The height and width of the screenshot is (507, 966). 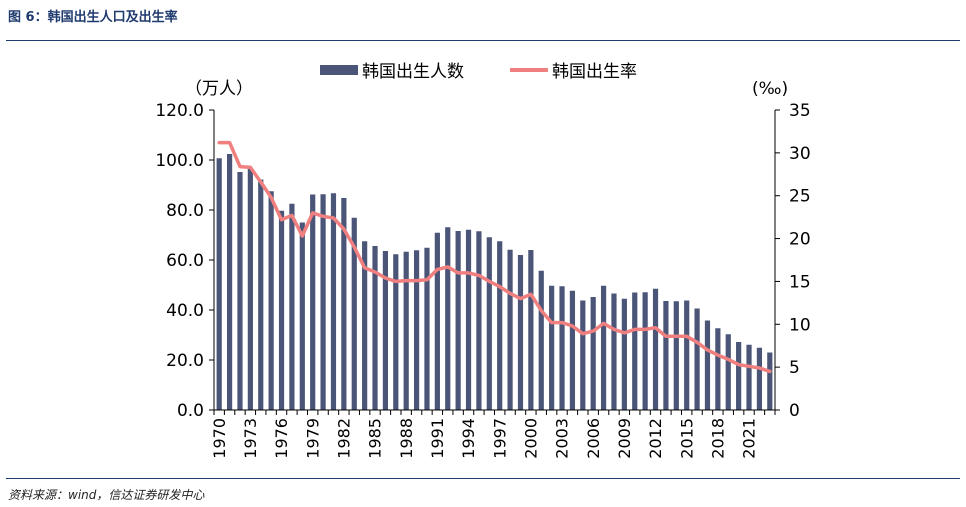 I want to click on x-tick-label: 1994, so click(x=468, y=438).